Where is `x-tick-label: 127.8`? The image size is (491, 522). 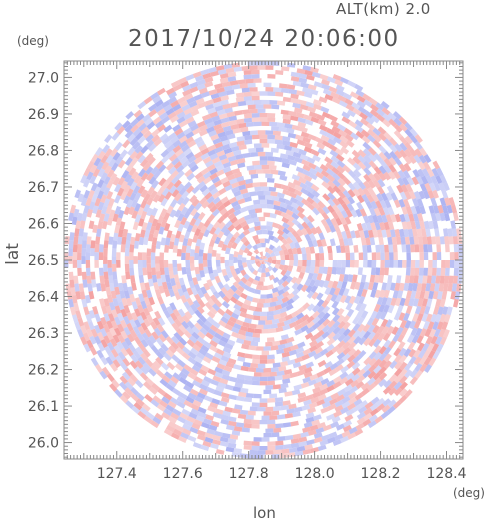
x-tick-label: 127.8 is located at coordinates (249, 474).